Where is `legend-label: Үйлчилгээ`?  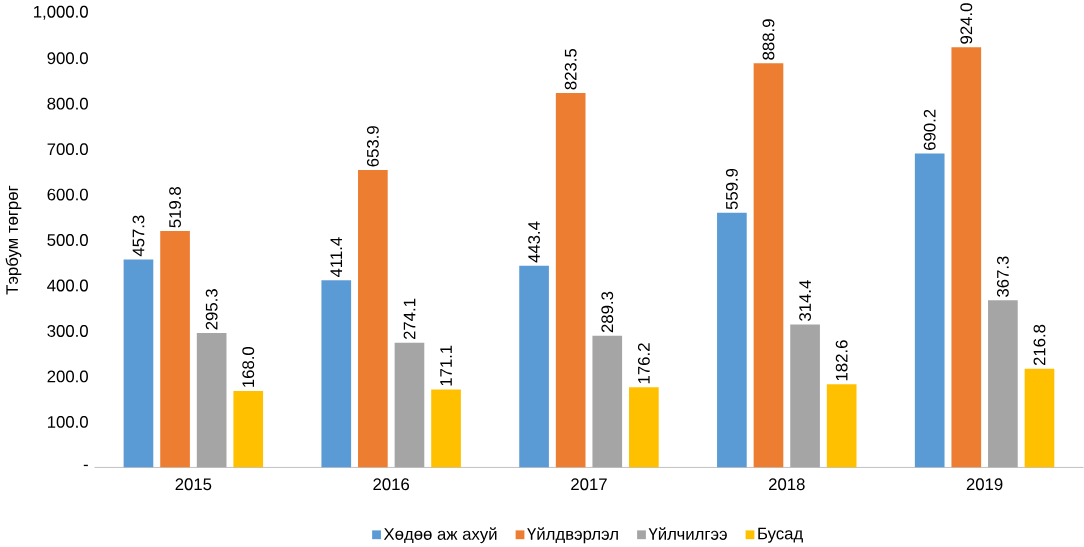
legend-label: Үйлчилгээ is located at coordinates (687, 533).